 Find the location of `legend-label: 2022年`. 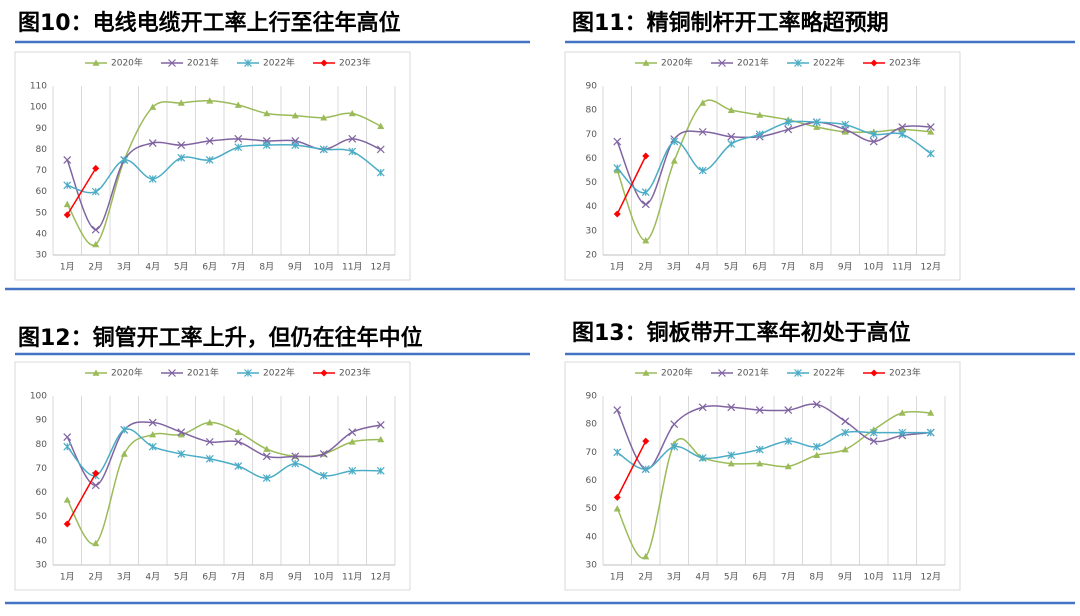

legend-label: 2022年 is located at coordinates (829, 373).